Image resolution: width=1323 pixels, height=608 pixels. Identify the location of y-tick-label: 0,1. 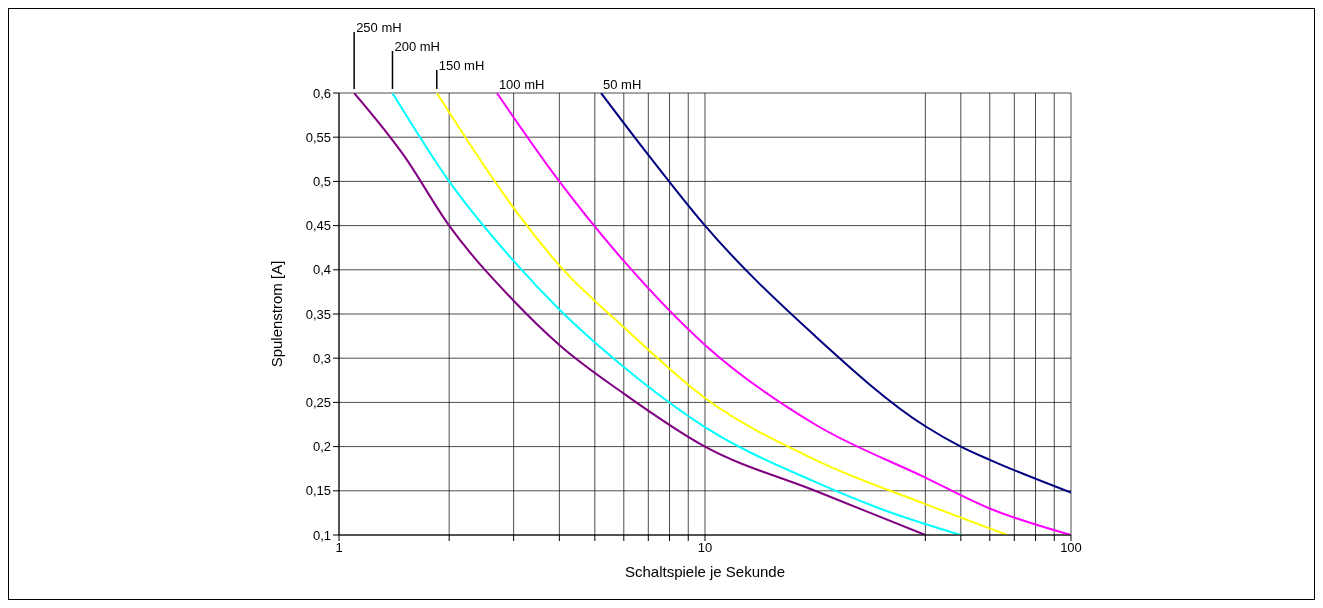
(321, 535).